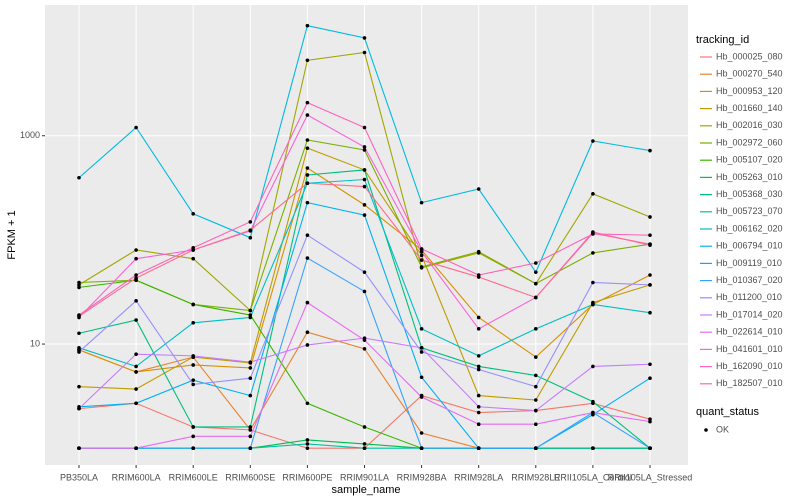  Describe the element at coordinates (136, 477) in the screenshot. I see `x-tick-label: RRIM600LA` at that location.